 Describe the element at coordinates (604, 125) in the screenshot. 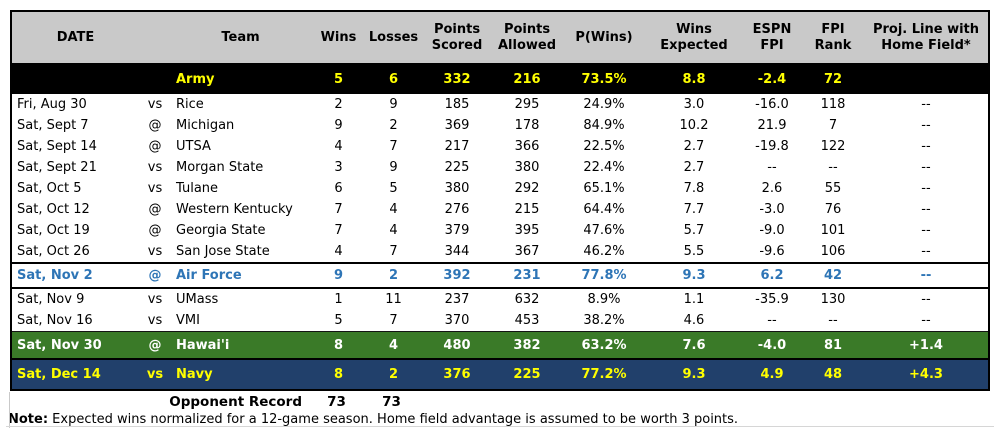

I see `cell-pwins: 84.9%` at that location.